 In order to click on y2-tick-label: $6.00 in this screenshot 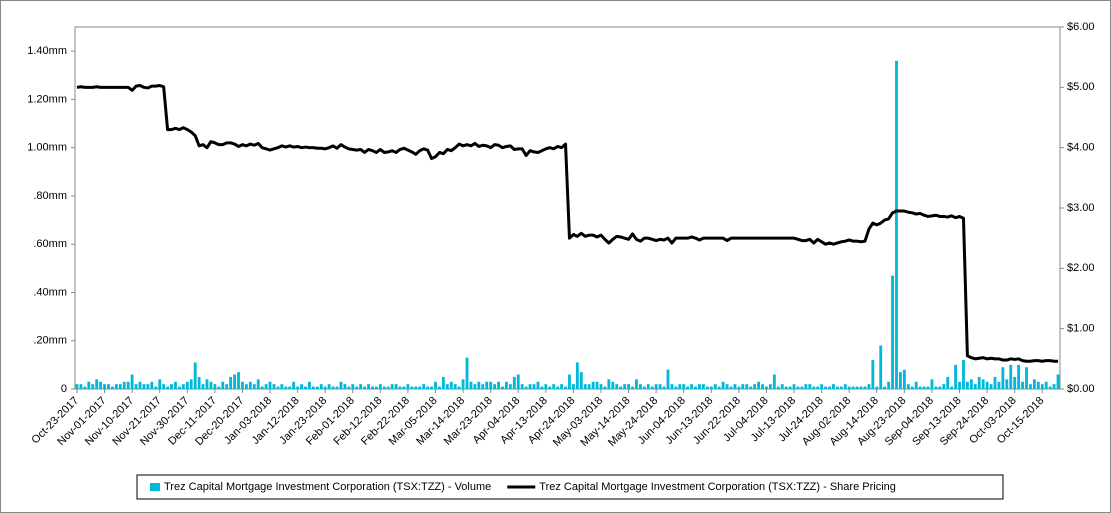, I will do `click(1081, 27)`.